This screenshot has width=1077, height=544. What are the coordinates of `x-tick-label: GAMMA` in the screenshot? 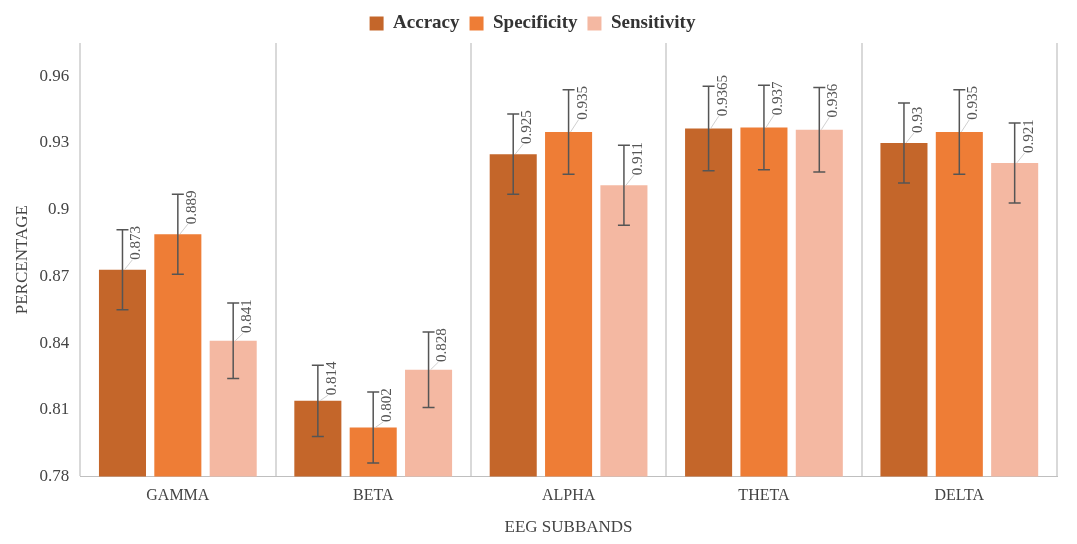 It's located at (178, 495).